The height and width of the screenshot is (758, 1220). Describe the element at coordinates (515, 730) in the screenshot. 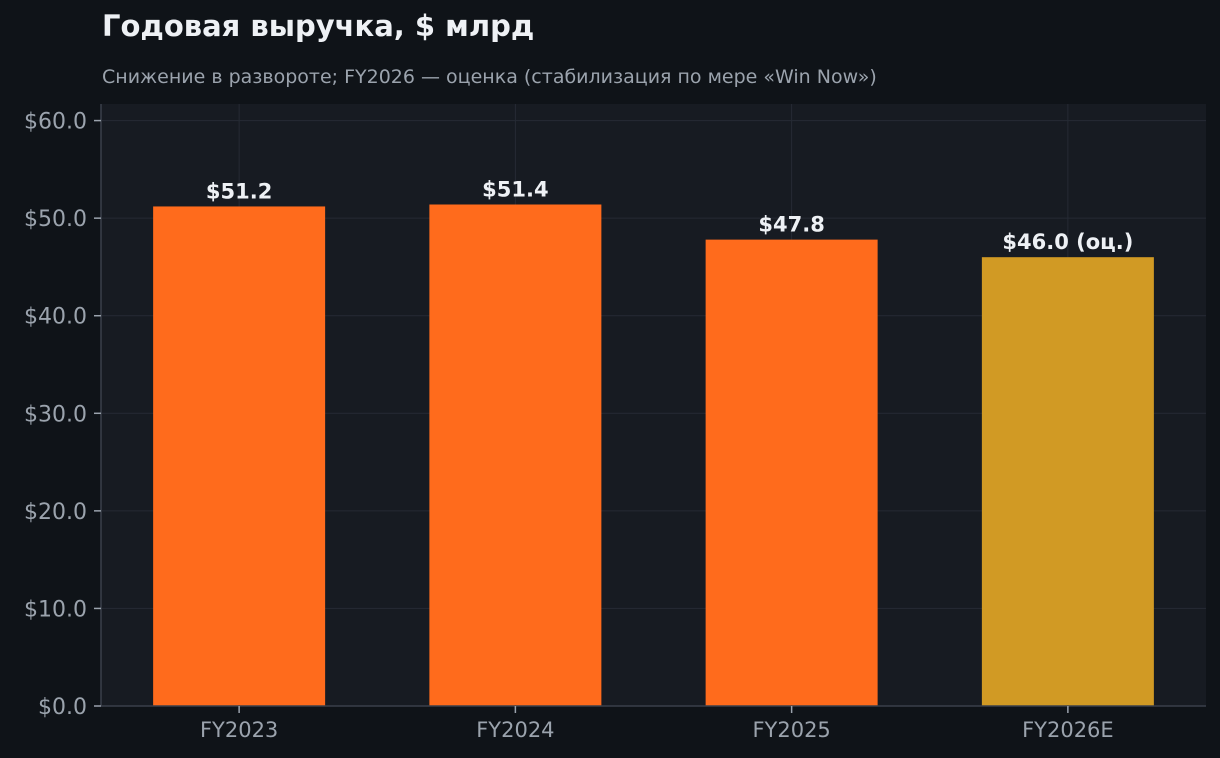

I see `x-tick-label: FY2024` at that location.